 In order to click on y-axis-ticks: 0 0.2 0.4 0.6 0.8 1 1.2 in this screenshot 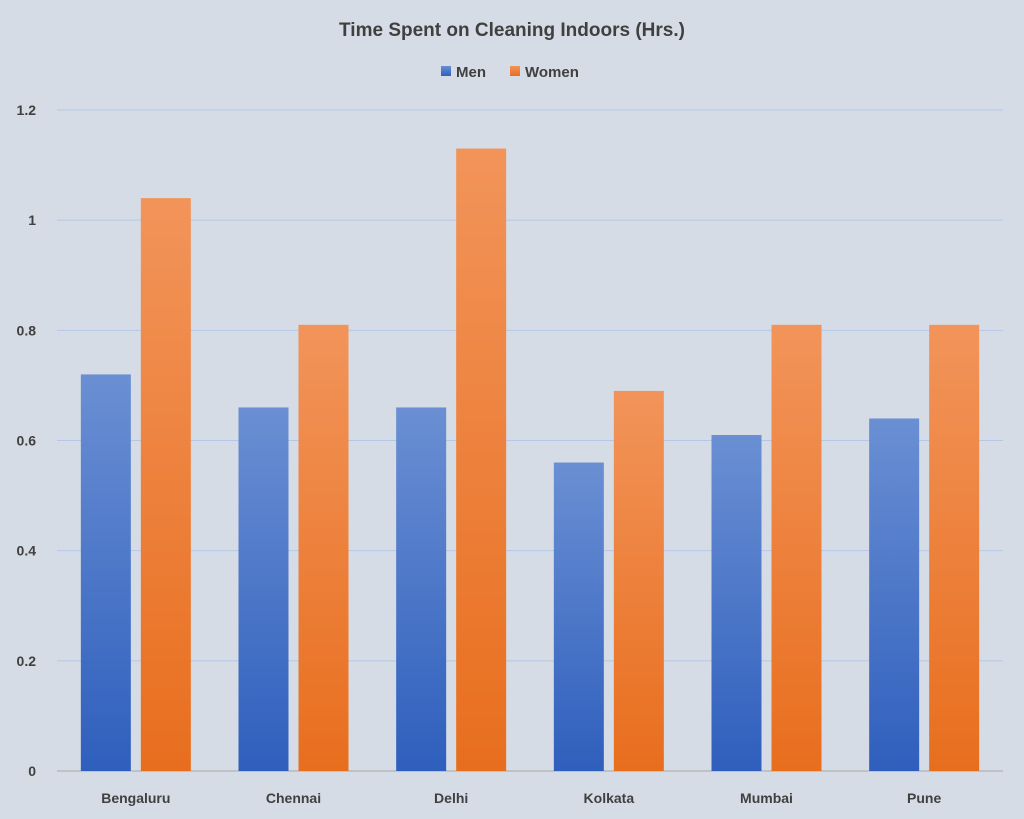, I will do `click(27, 440)`.